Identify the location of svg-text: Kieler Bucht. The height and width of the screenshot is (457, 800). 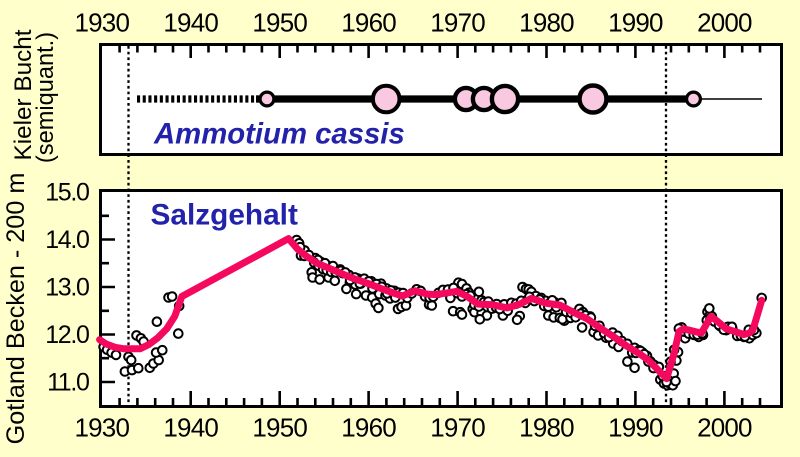
(23, 94).